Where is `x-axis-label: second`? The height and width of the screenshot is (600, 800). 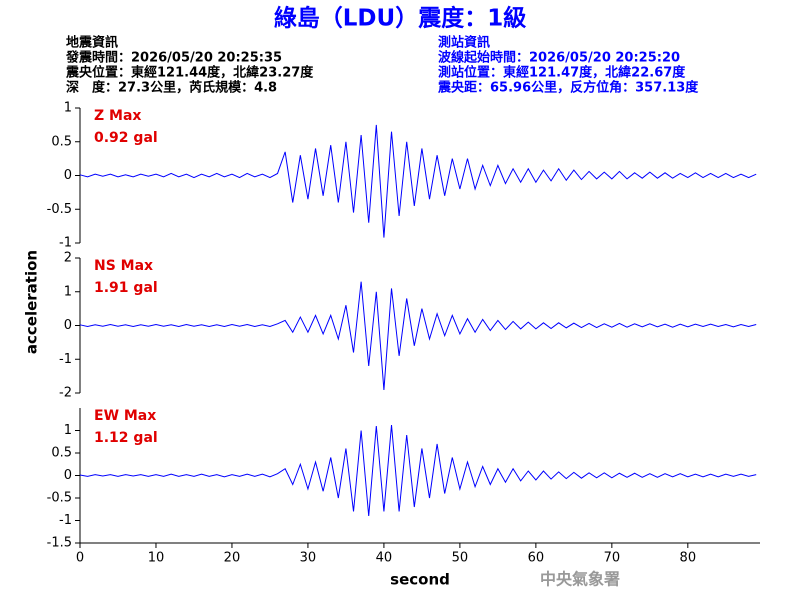 x-axis-label: second is located at coordinates (420, 580).